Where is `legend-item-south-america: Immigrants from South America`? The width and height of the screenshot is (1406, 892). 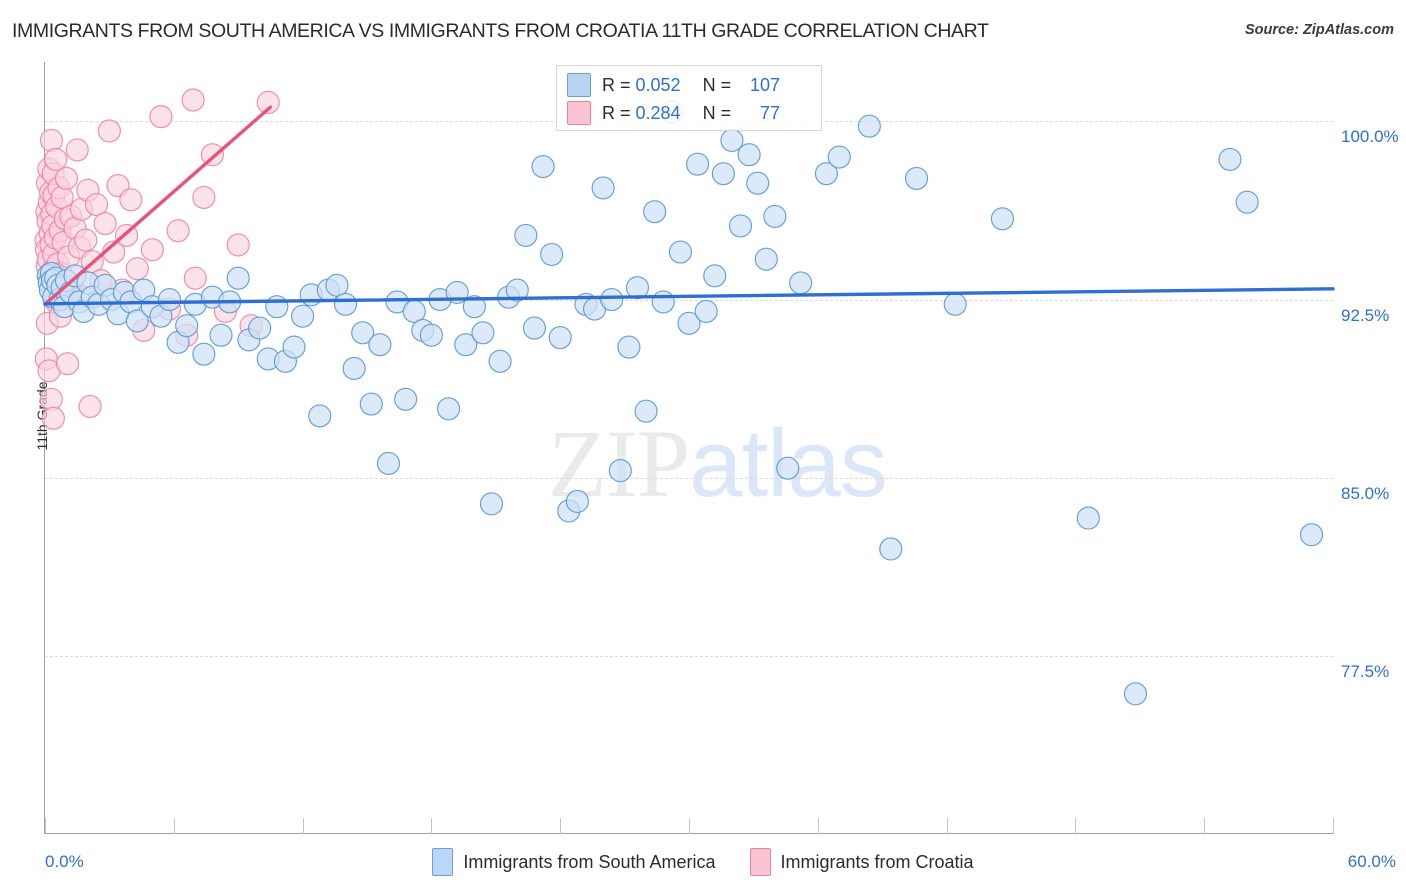
legend-item-south-america: Immigrants from South America is located at coordinates (574, 862).